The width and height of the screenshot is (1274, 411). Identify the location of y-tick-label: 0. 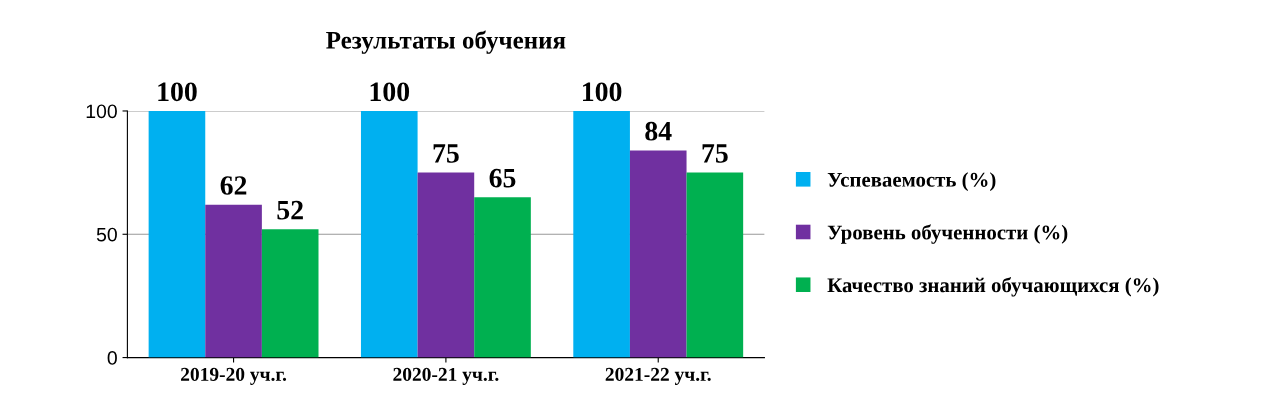
(112, 358).